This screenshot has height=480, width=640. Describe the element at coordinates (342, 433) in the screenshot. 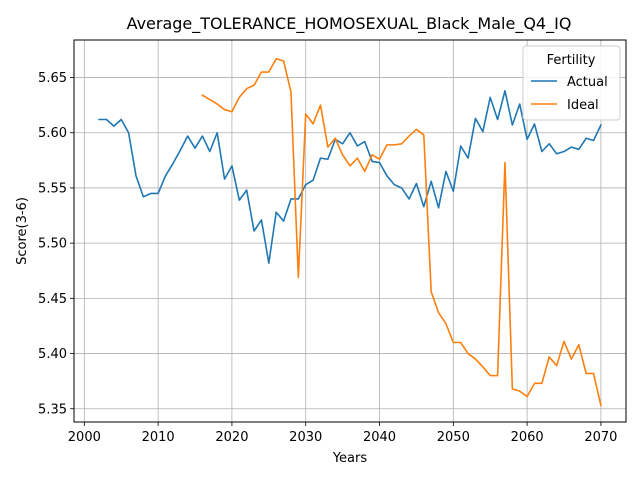

I see `x-axis-ticks: 2000 2010 2020 2030 2040 2050 2060 2070` at that location.